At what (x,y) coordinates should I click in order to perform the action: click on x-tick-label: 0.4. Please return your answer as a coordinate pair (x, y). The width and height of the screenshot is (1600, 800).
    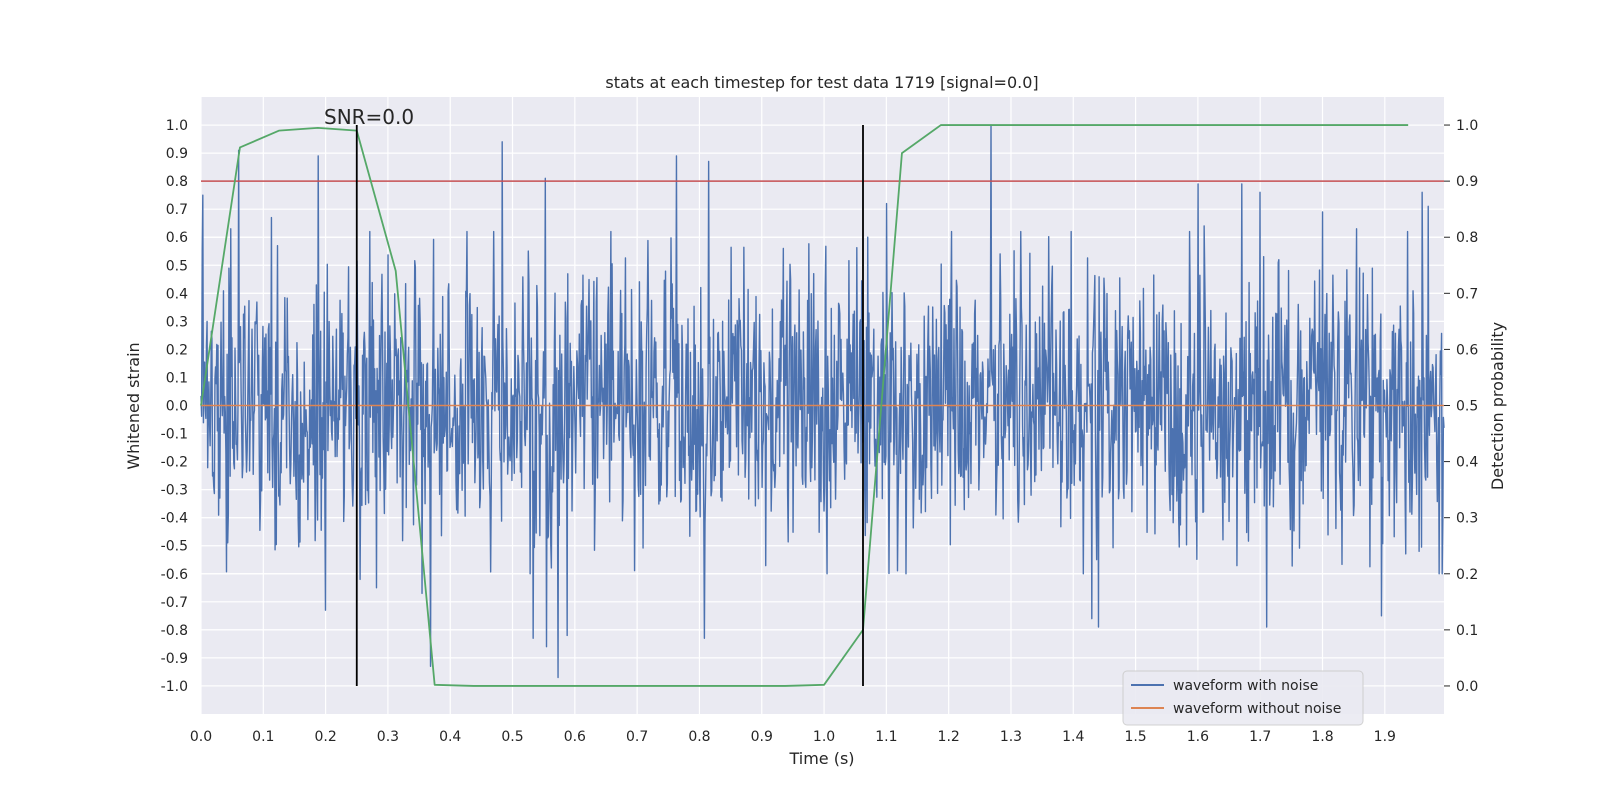
    Looking at the image, I should click on (450, 737).